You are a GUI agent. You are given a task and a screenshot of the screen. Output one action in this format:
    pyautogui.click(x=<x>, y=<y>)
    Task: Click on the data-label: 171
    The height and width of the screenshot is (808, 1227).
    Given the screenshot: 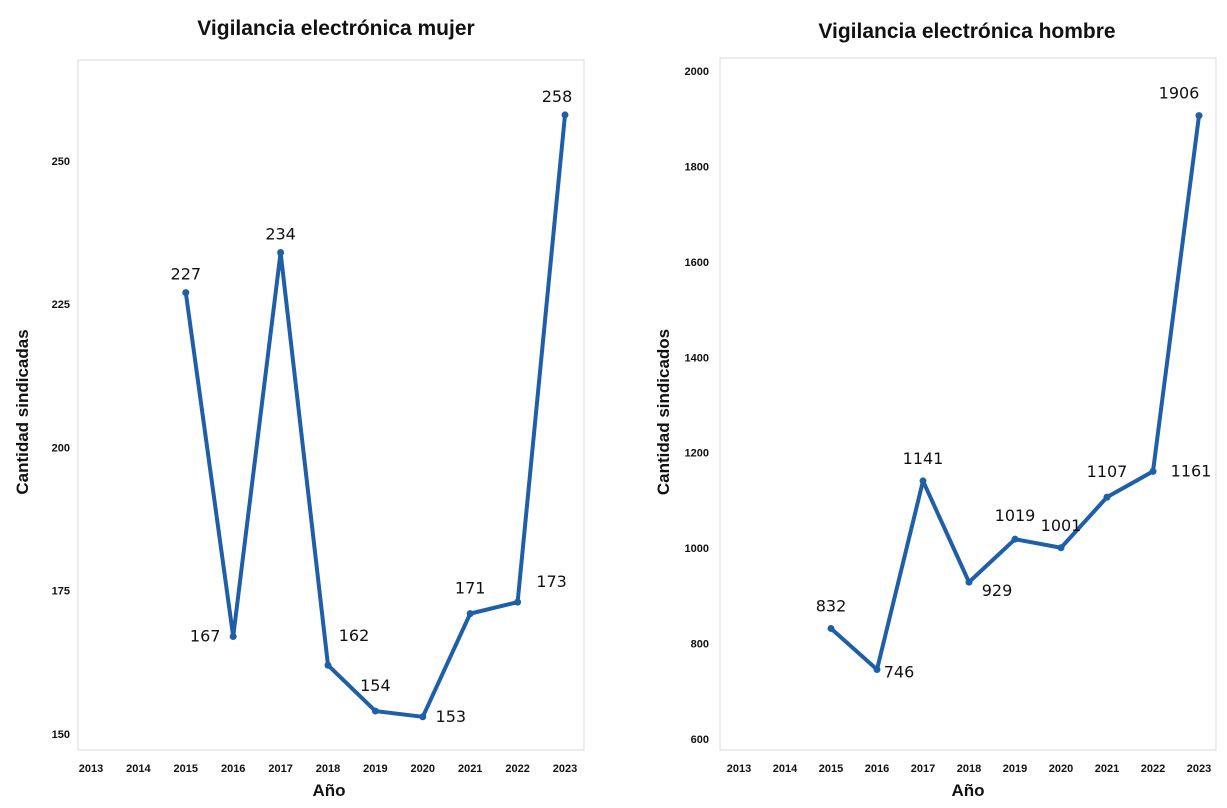 What is the action you would take?
    pyautogui.click(x=470, y=588)
    